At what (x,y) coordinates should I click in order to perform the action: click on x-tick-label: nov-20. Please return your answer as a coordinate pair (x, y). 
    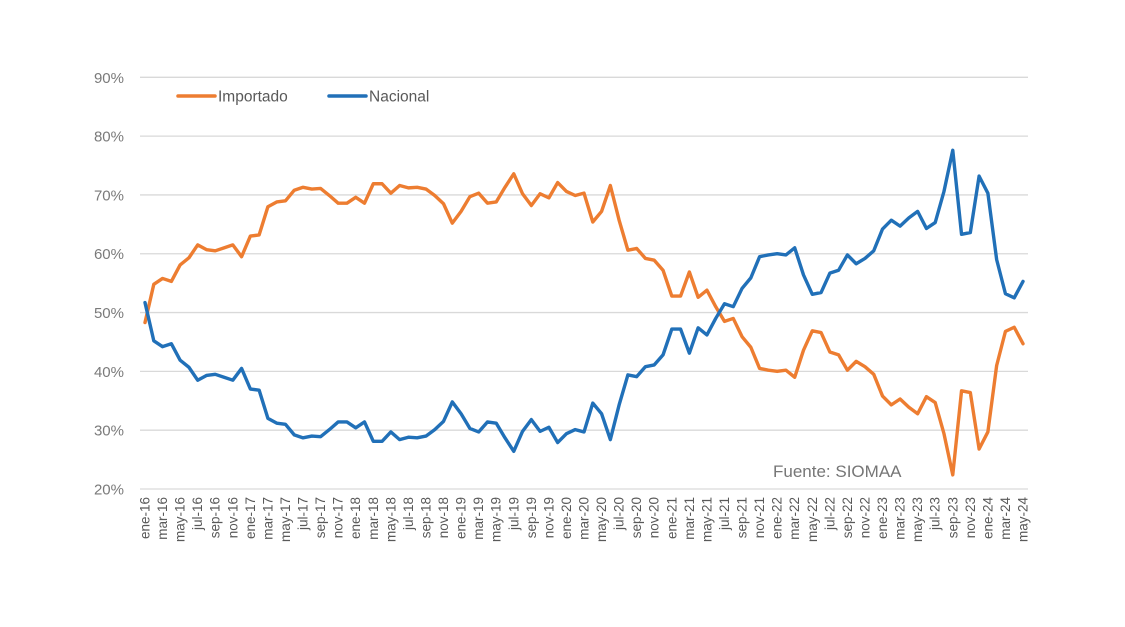
    Looking at the image, I should click on (654, 517).